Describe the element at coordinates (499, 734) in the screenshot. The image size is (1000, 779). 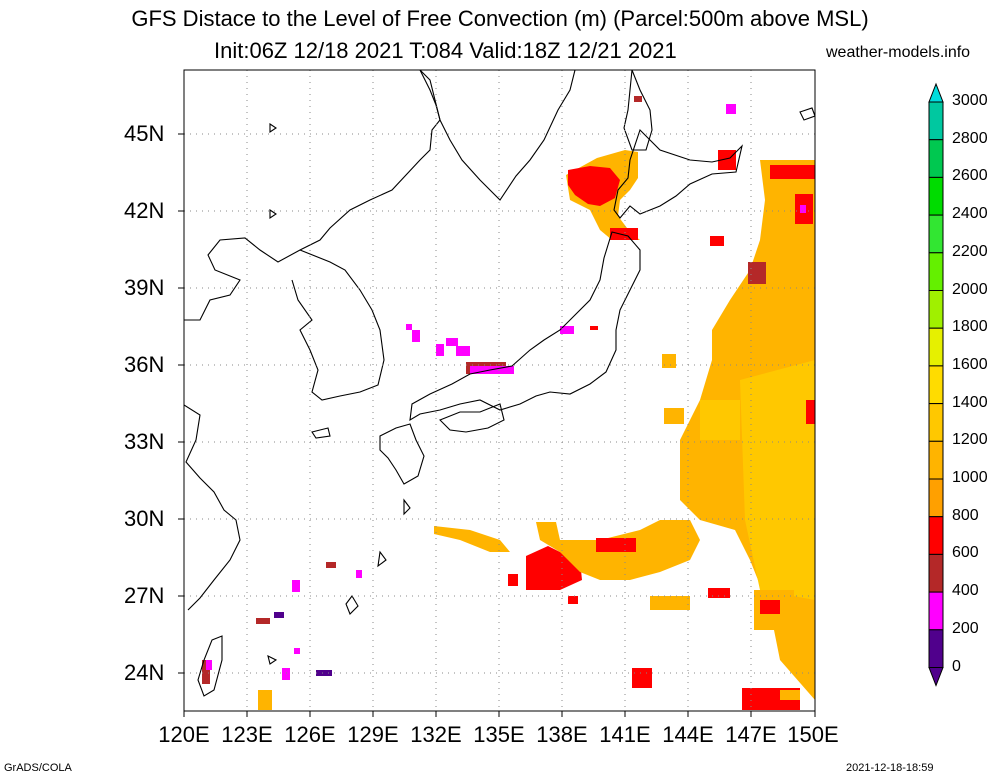
I see `lon-label: 135E` at that location.